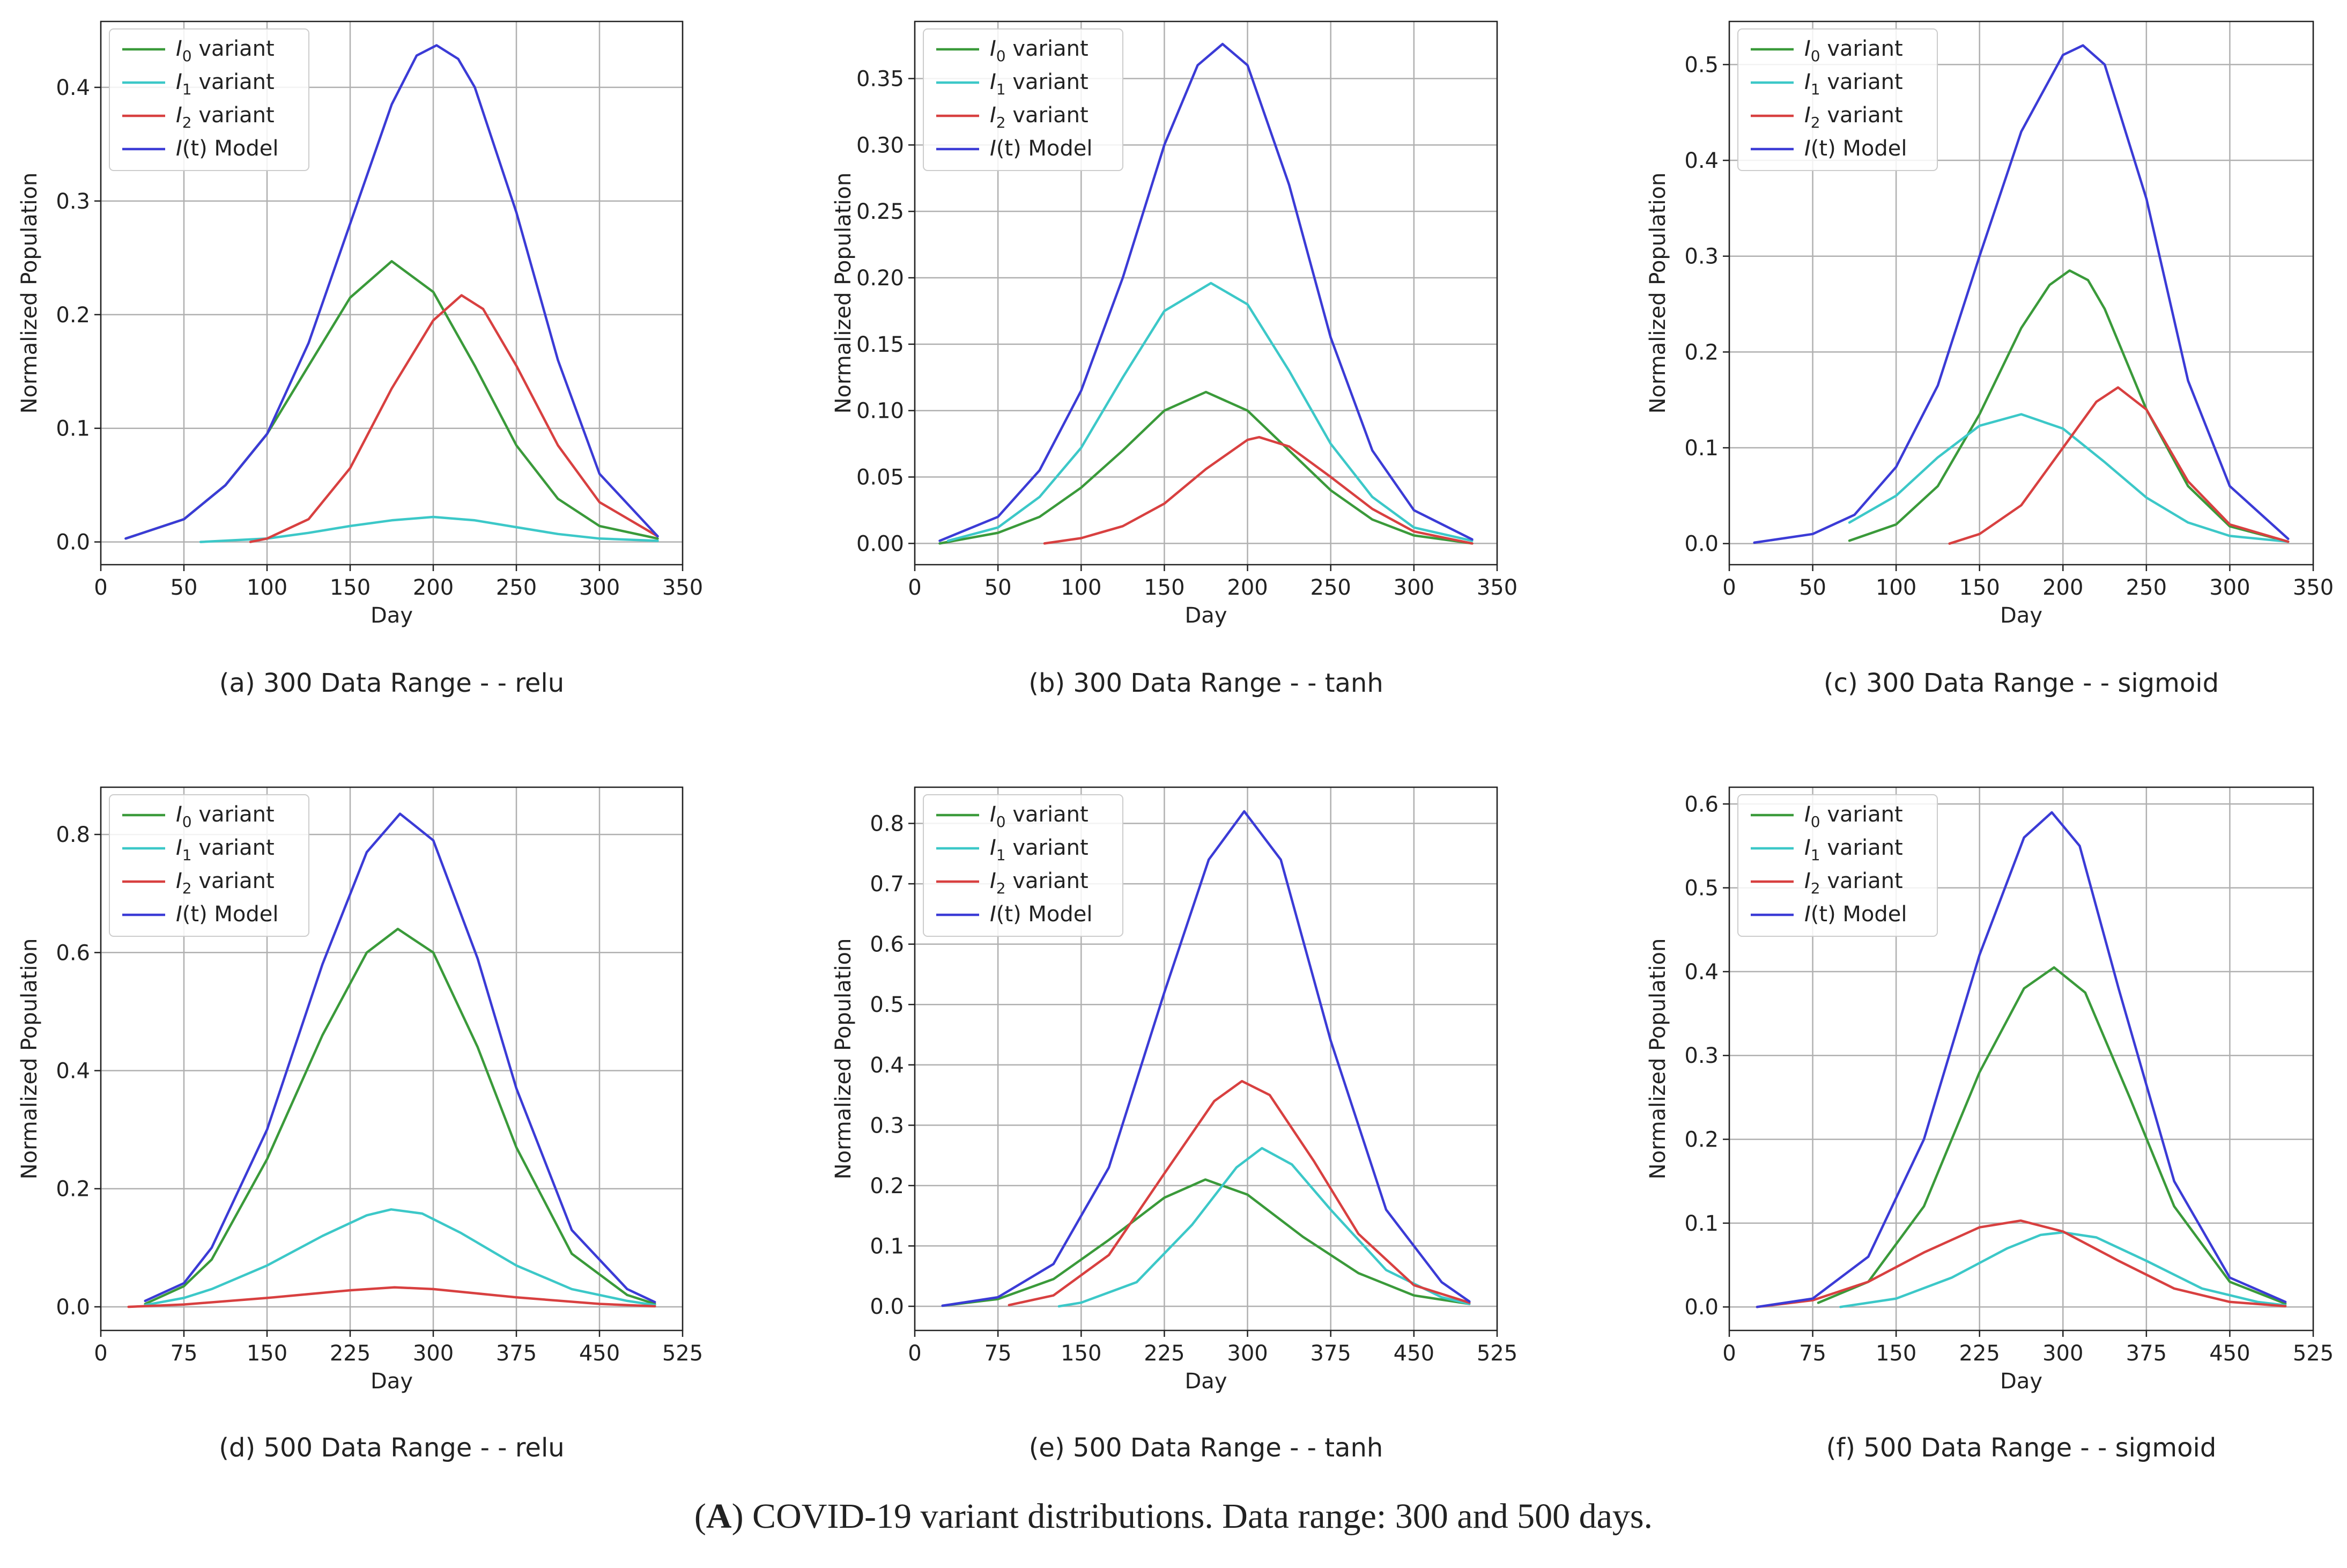 The width and height of the screenshot is (2347, 1568). I want to click on chart-c-xtick-label-1: 50, so click(1812, 587).